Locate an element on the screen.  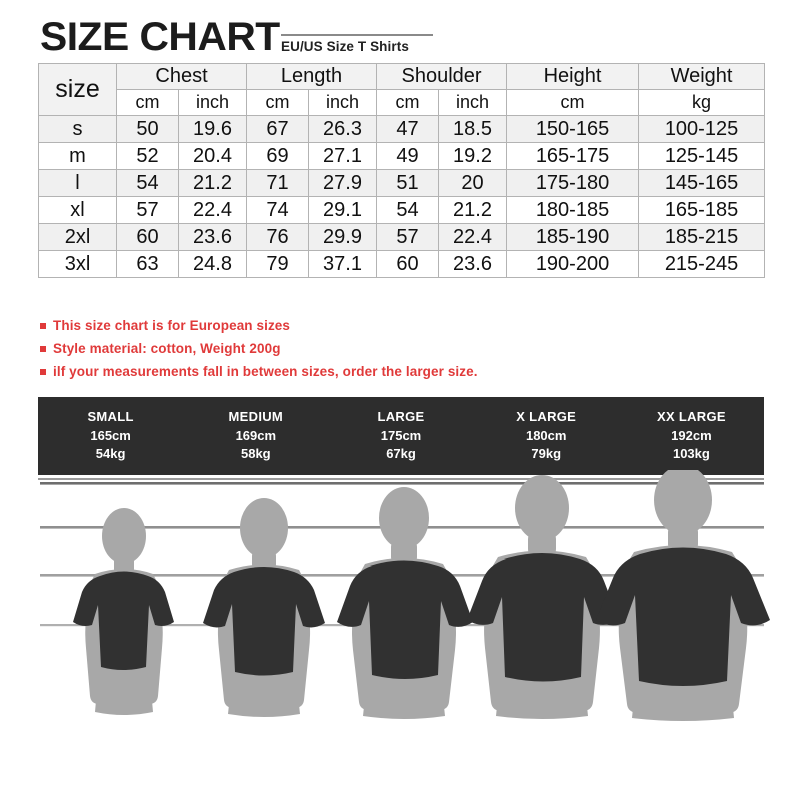
cell-shoulder-cm: 60 is located at coordinates (408, 264).